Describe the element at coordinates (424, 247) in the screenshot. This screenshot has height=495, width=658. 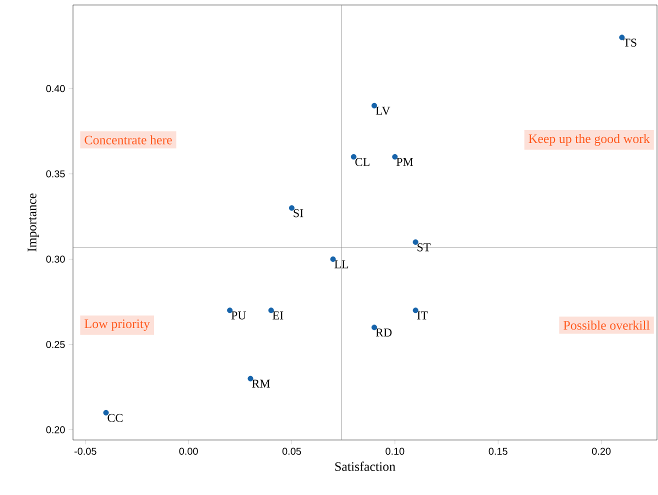
I see `data-label: ST` at that location.